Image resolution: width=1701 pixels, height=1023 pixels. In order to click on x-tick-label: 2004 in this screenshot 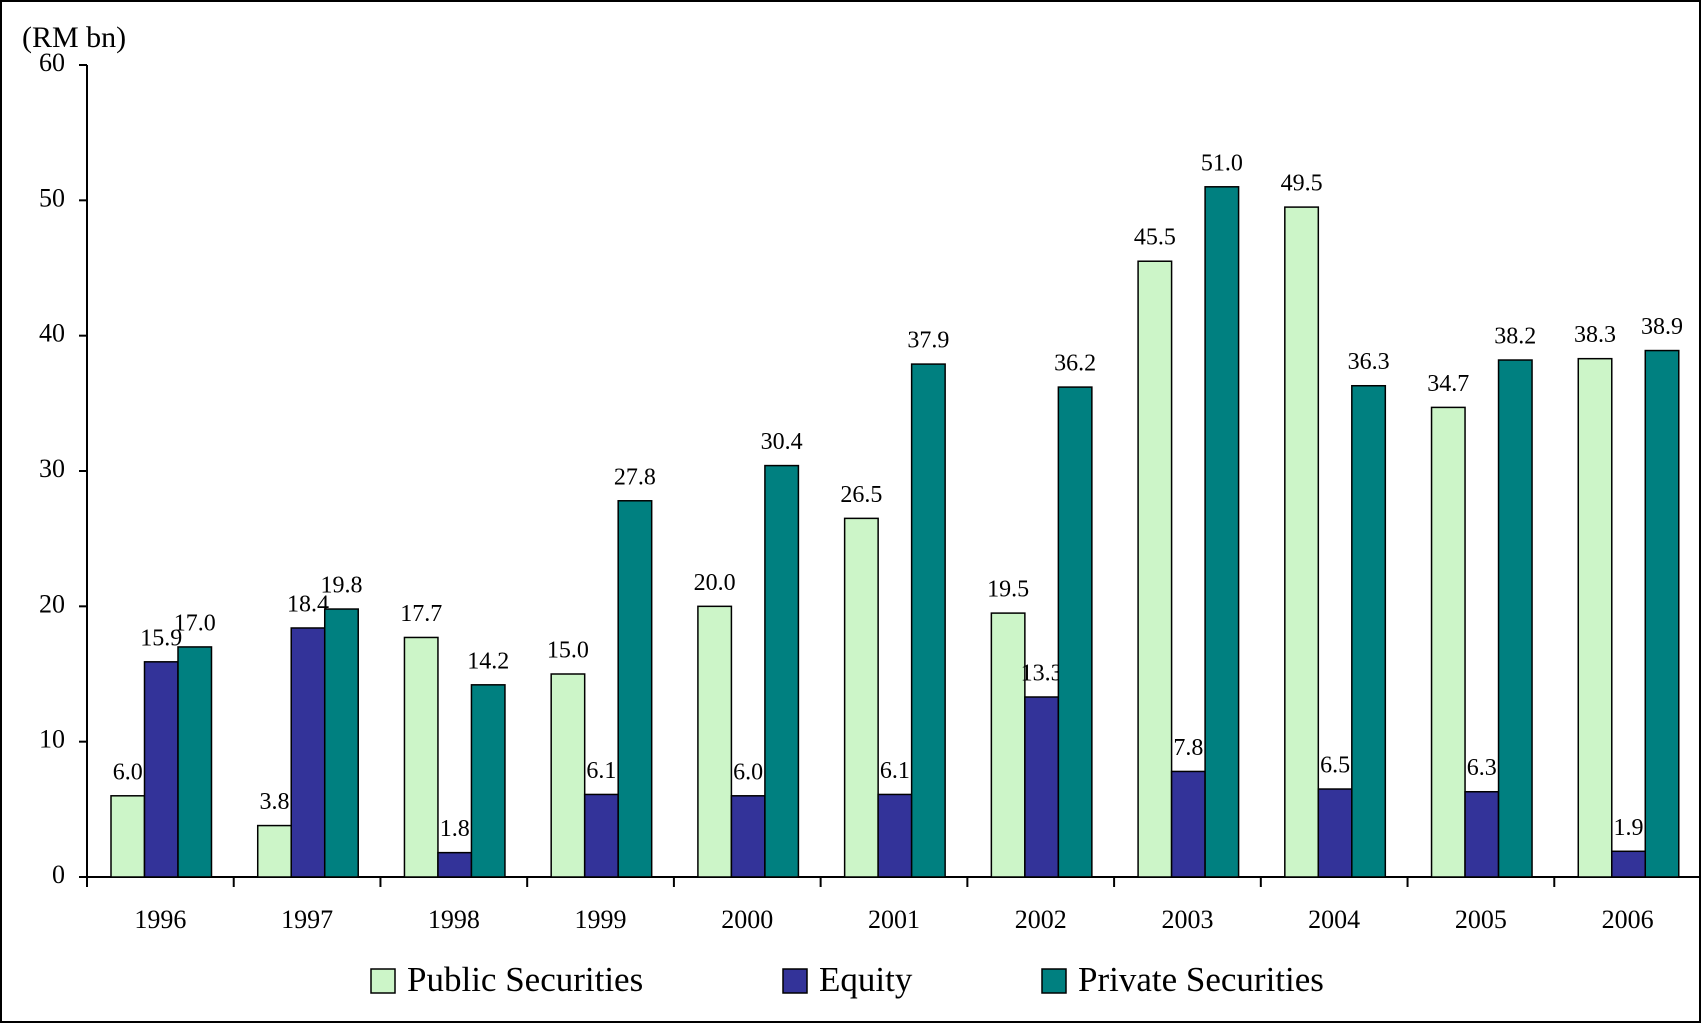, I will do `click(1334, 919)`.